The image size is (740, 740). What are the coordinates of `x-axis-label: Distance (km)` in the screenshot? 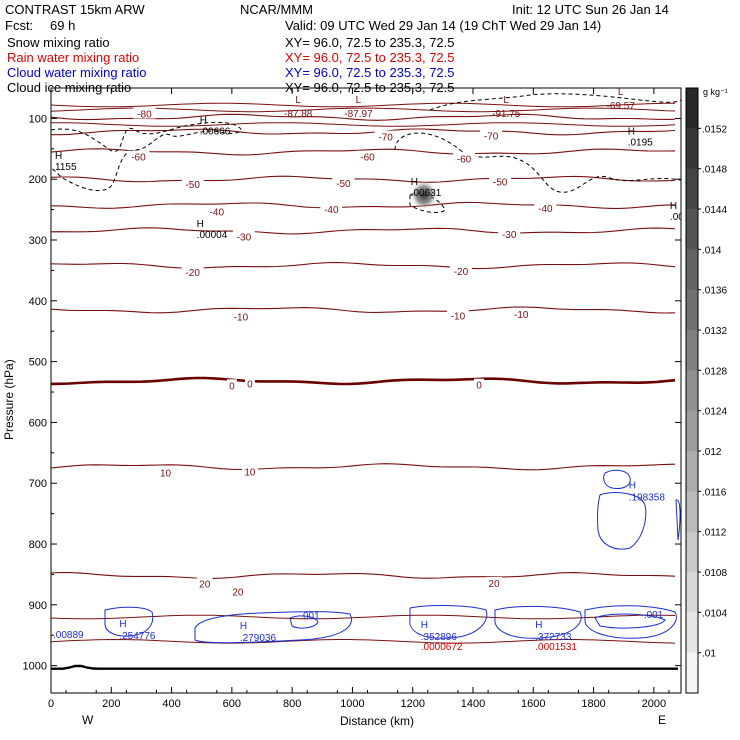 It's located at (377, 721).